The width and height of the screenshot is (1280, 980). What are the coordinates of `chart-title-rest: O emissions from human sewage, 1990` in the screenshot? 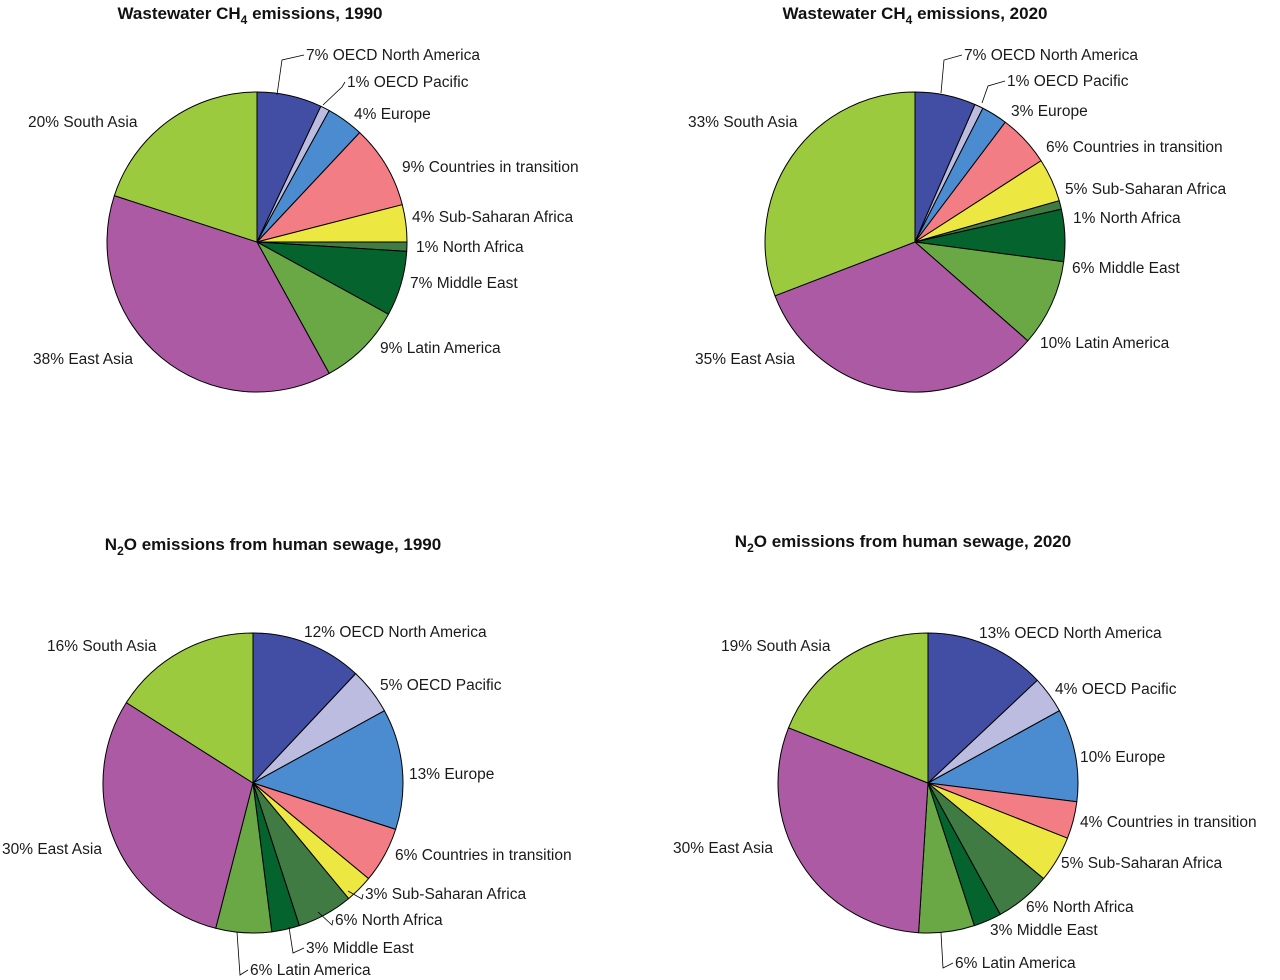 It's located at (282, 544).